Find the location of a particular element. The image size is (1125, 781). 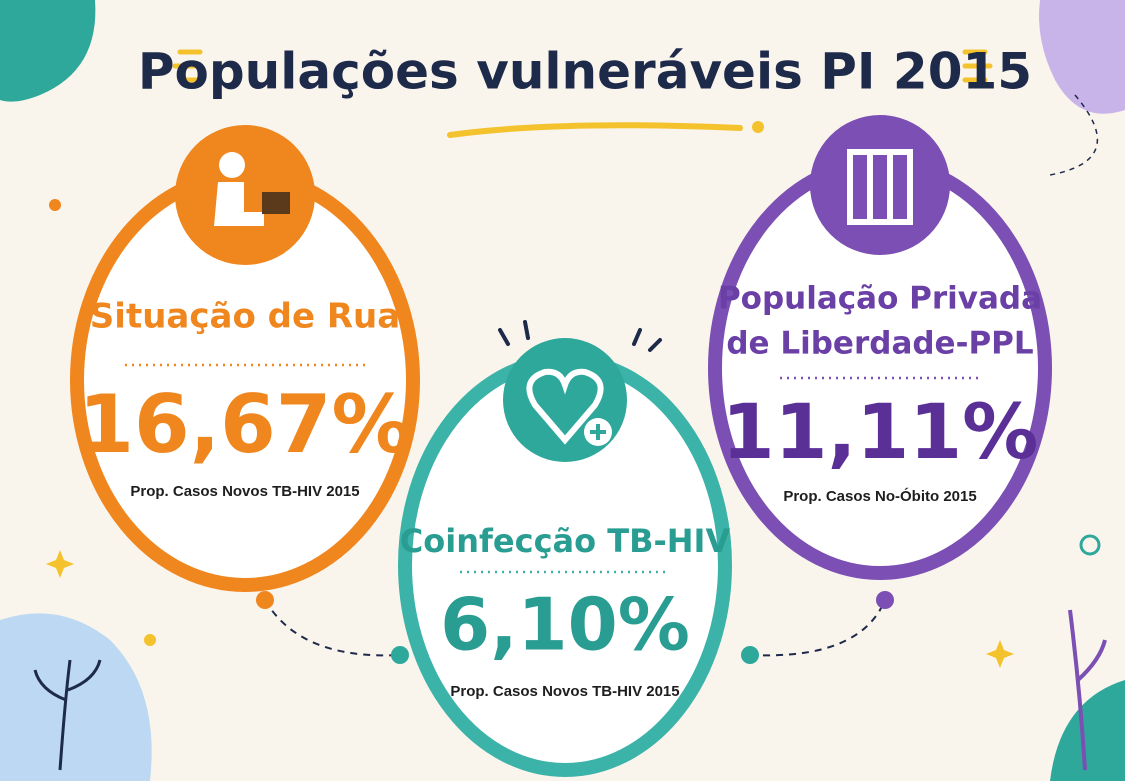

card-title: de Liberdade-PPL is located at coordinates (879, 344).